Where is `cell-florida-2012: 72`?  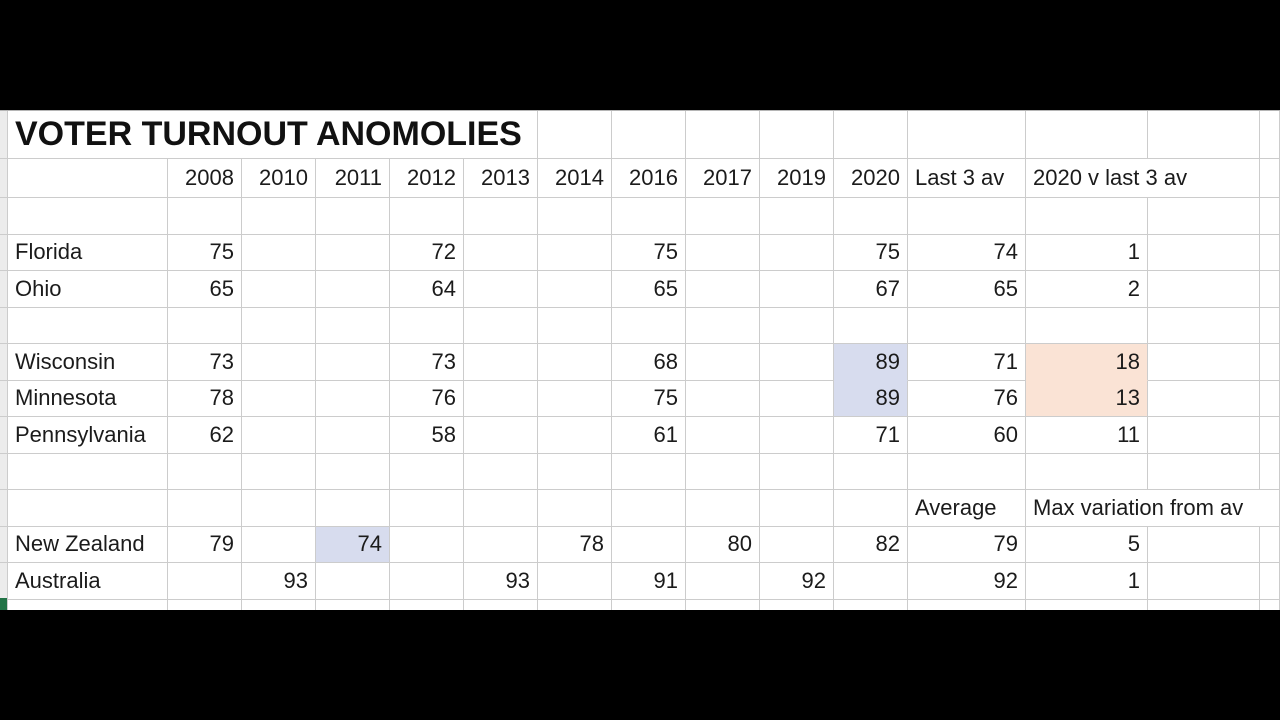
cell-florida-2012: 72 is located at coordinates (427, 252).